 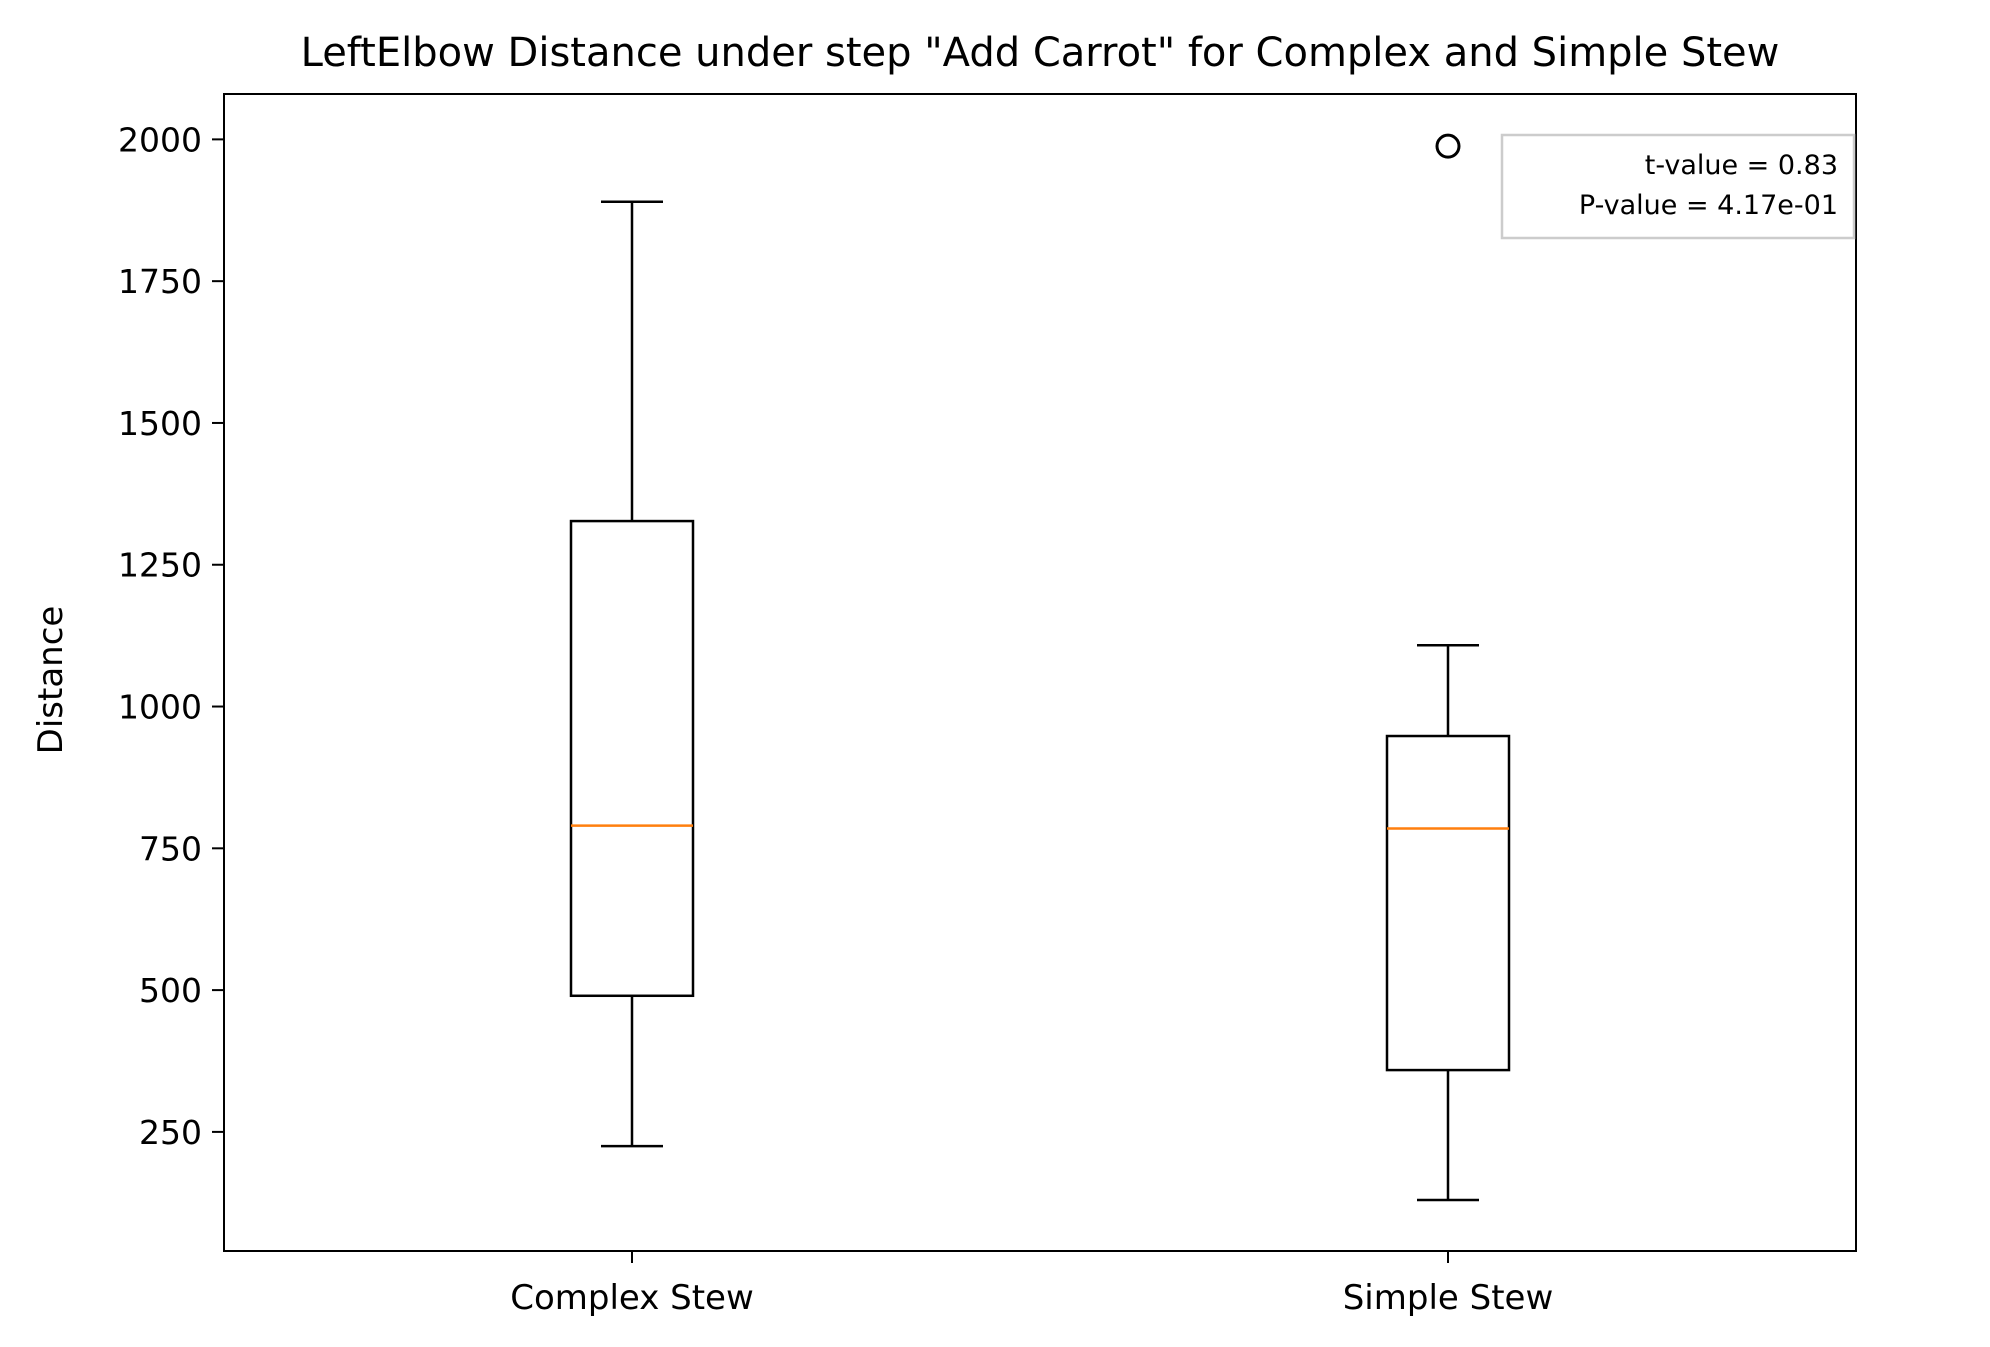 I want to click on y-tick-label: 1750, so click(x=160, y=281).